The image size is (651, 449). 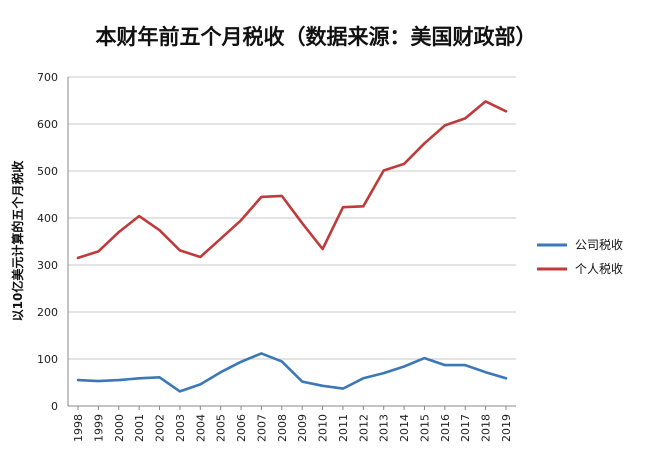 What do you see at coordinates (424, 428) in the screenshot?
I see `x-tick-label: 2015` at bounding box center [424, 428].